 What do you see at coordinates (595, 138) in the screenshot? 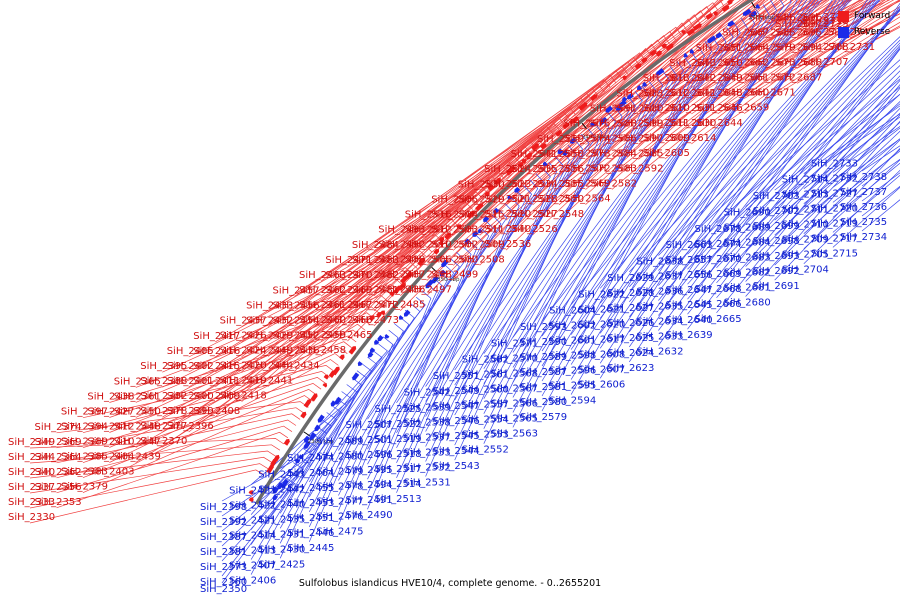
I see `scale-tick-label: 2400 kbp` at bounding box center [595, 138].